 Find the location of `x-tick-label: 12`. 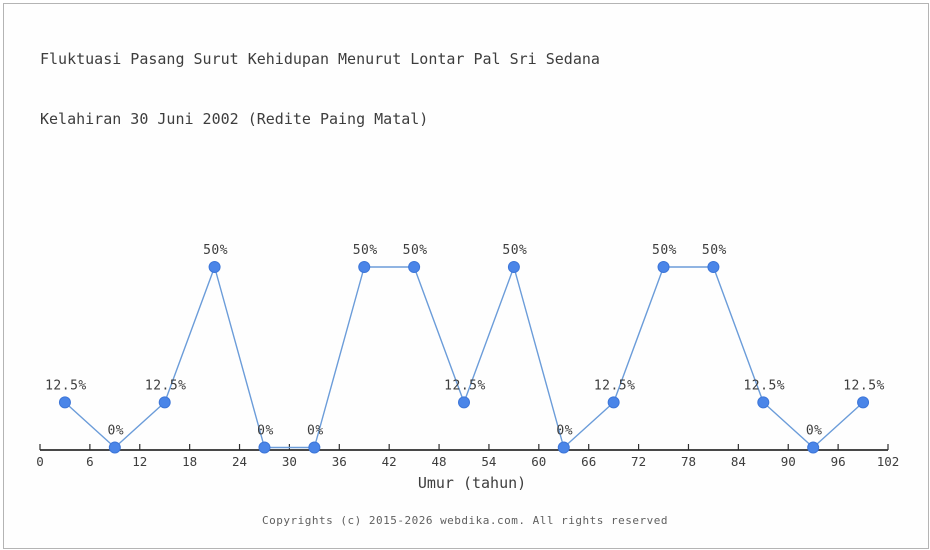

x-tick-label: 12 is located at coordinates (139, 461).